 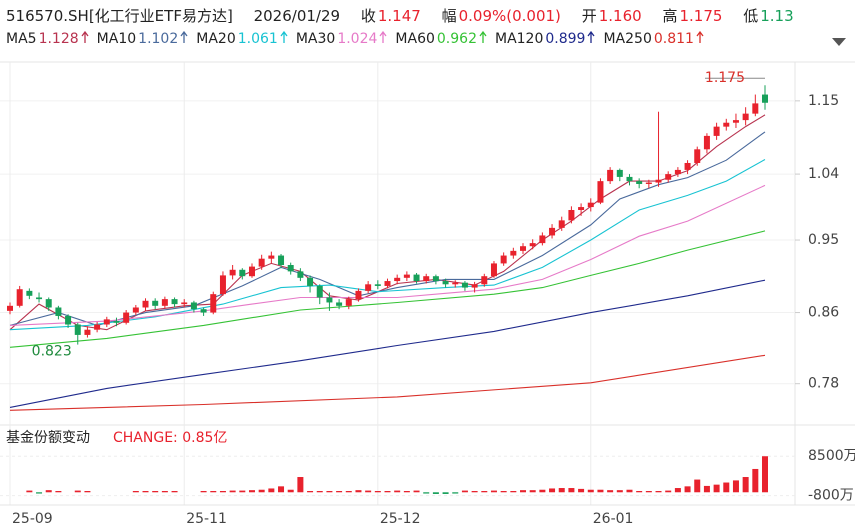 What do you see at coordinates (206, 519) in the screenshot?
I see `x-tick-label: 25-11` at bounding box center [206, 519].